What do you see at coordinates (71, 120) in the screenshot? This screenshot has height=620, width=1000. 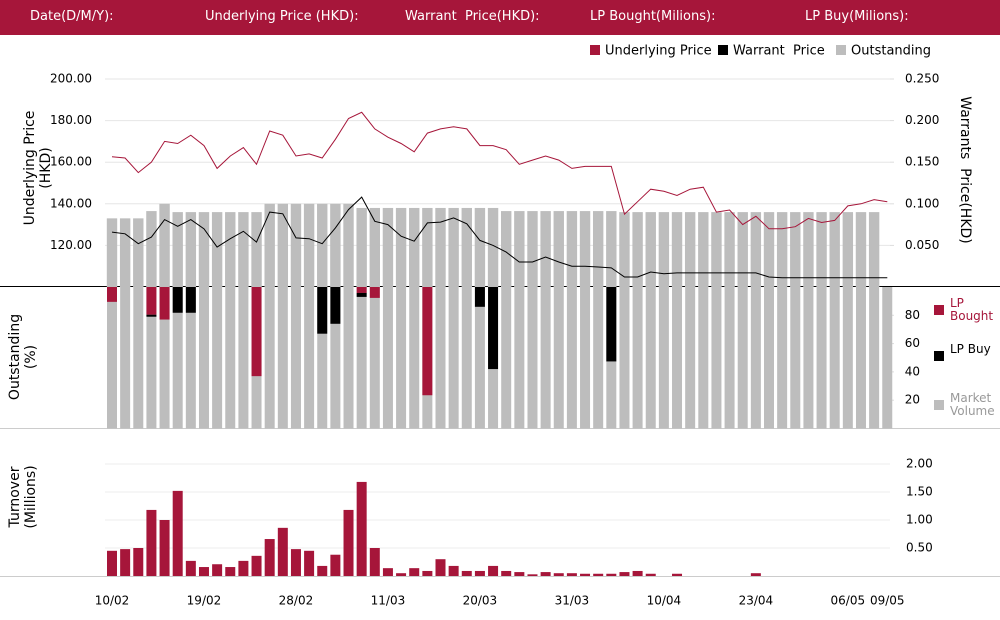 I see `y-tick-label: 180.00` at bounding box center [71, 120].